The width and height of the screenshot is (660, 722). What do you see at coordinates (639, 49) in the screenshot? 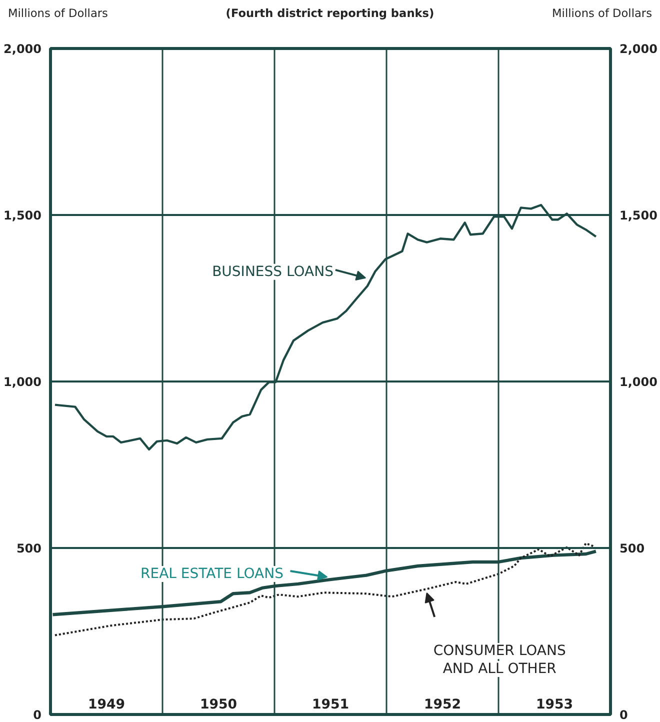
I see `y2-tick-label: 2,000` at bounding box center [639, 49].